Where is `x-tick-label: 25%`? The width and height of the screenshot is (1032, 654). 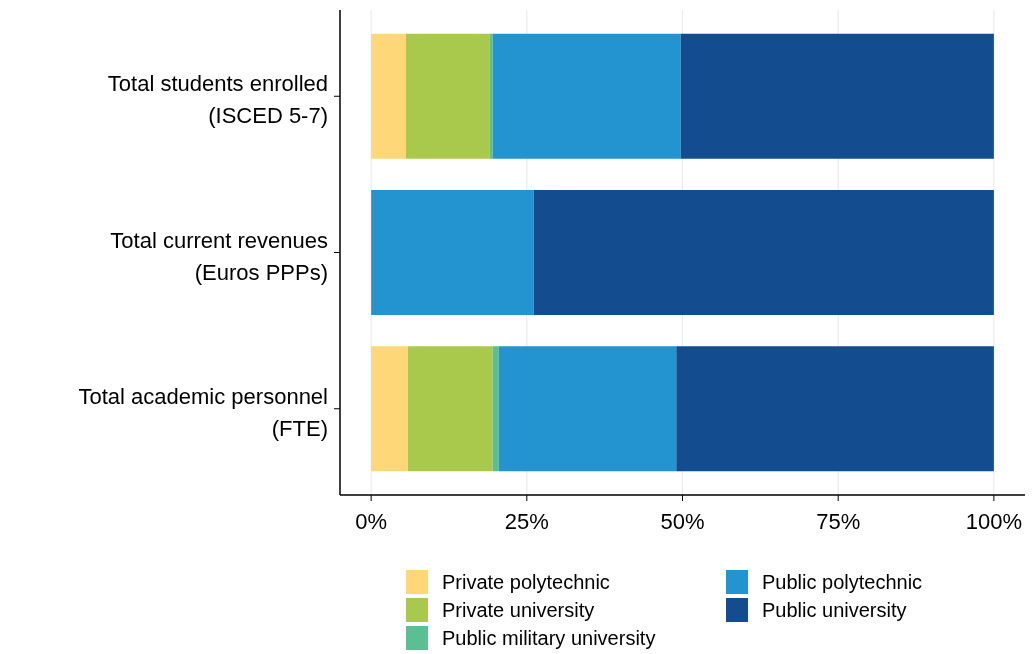
x-tick-label: 25% is located at coordinates (526, 521).